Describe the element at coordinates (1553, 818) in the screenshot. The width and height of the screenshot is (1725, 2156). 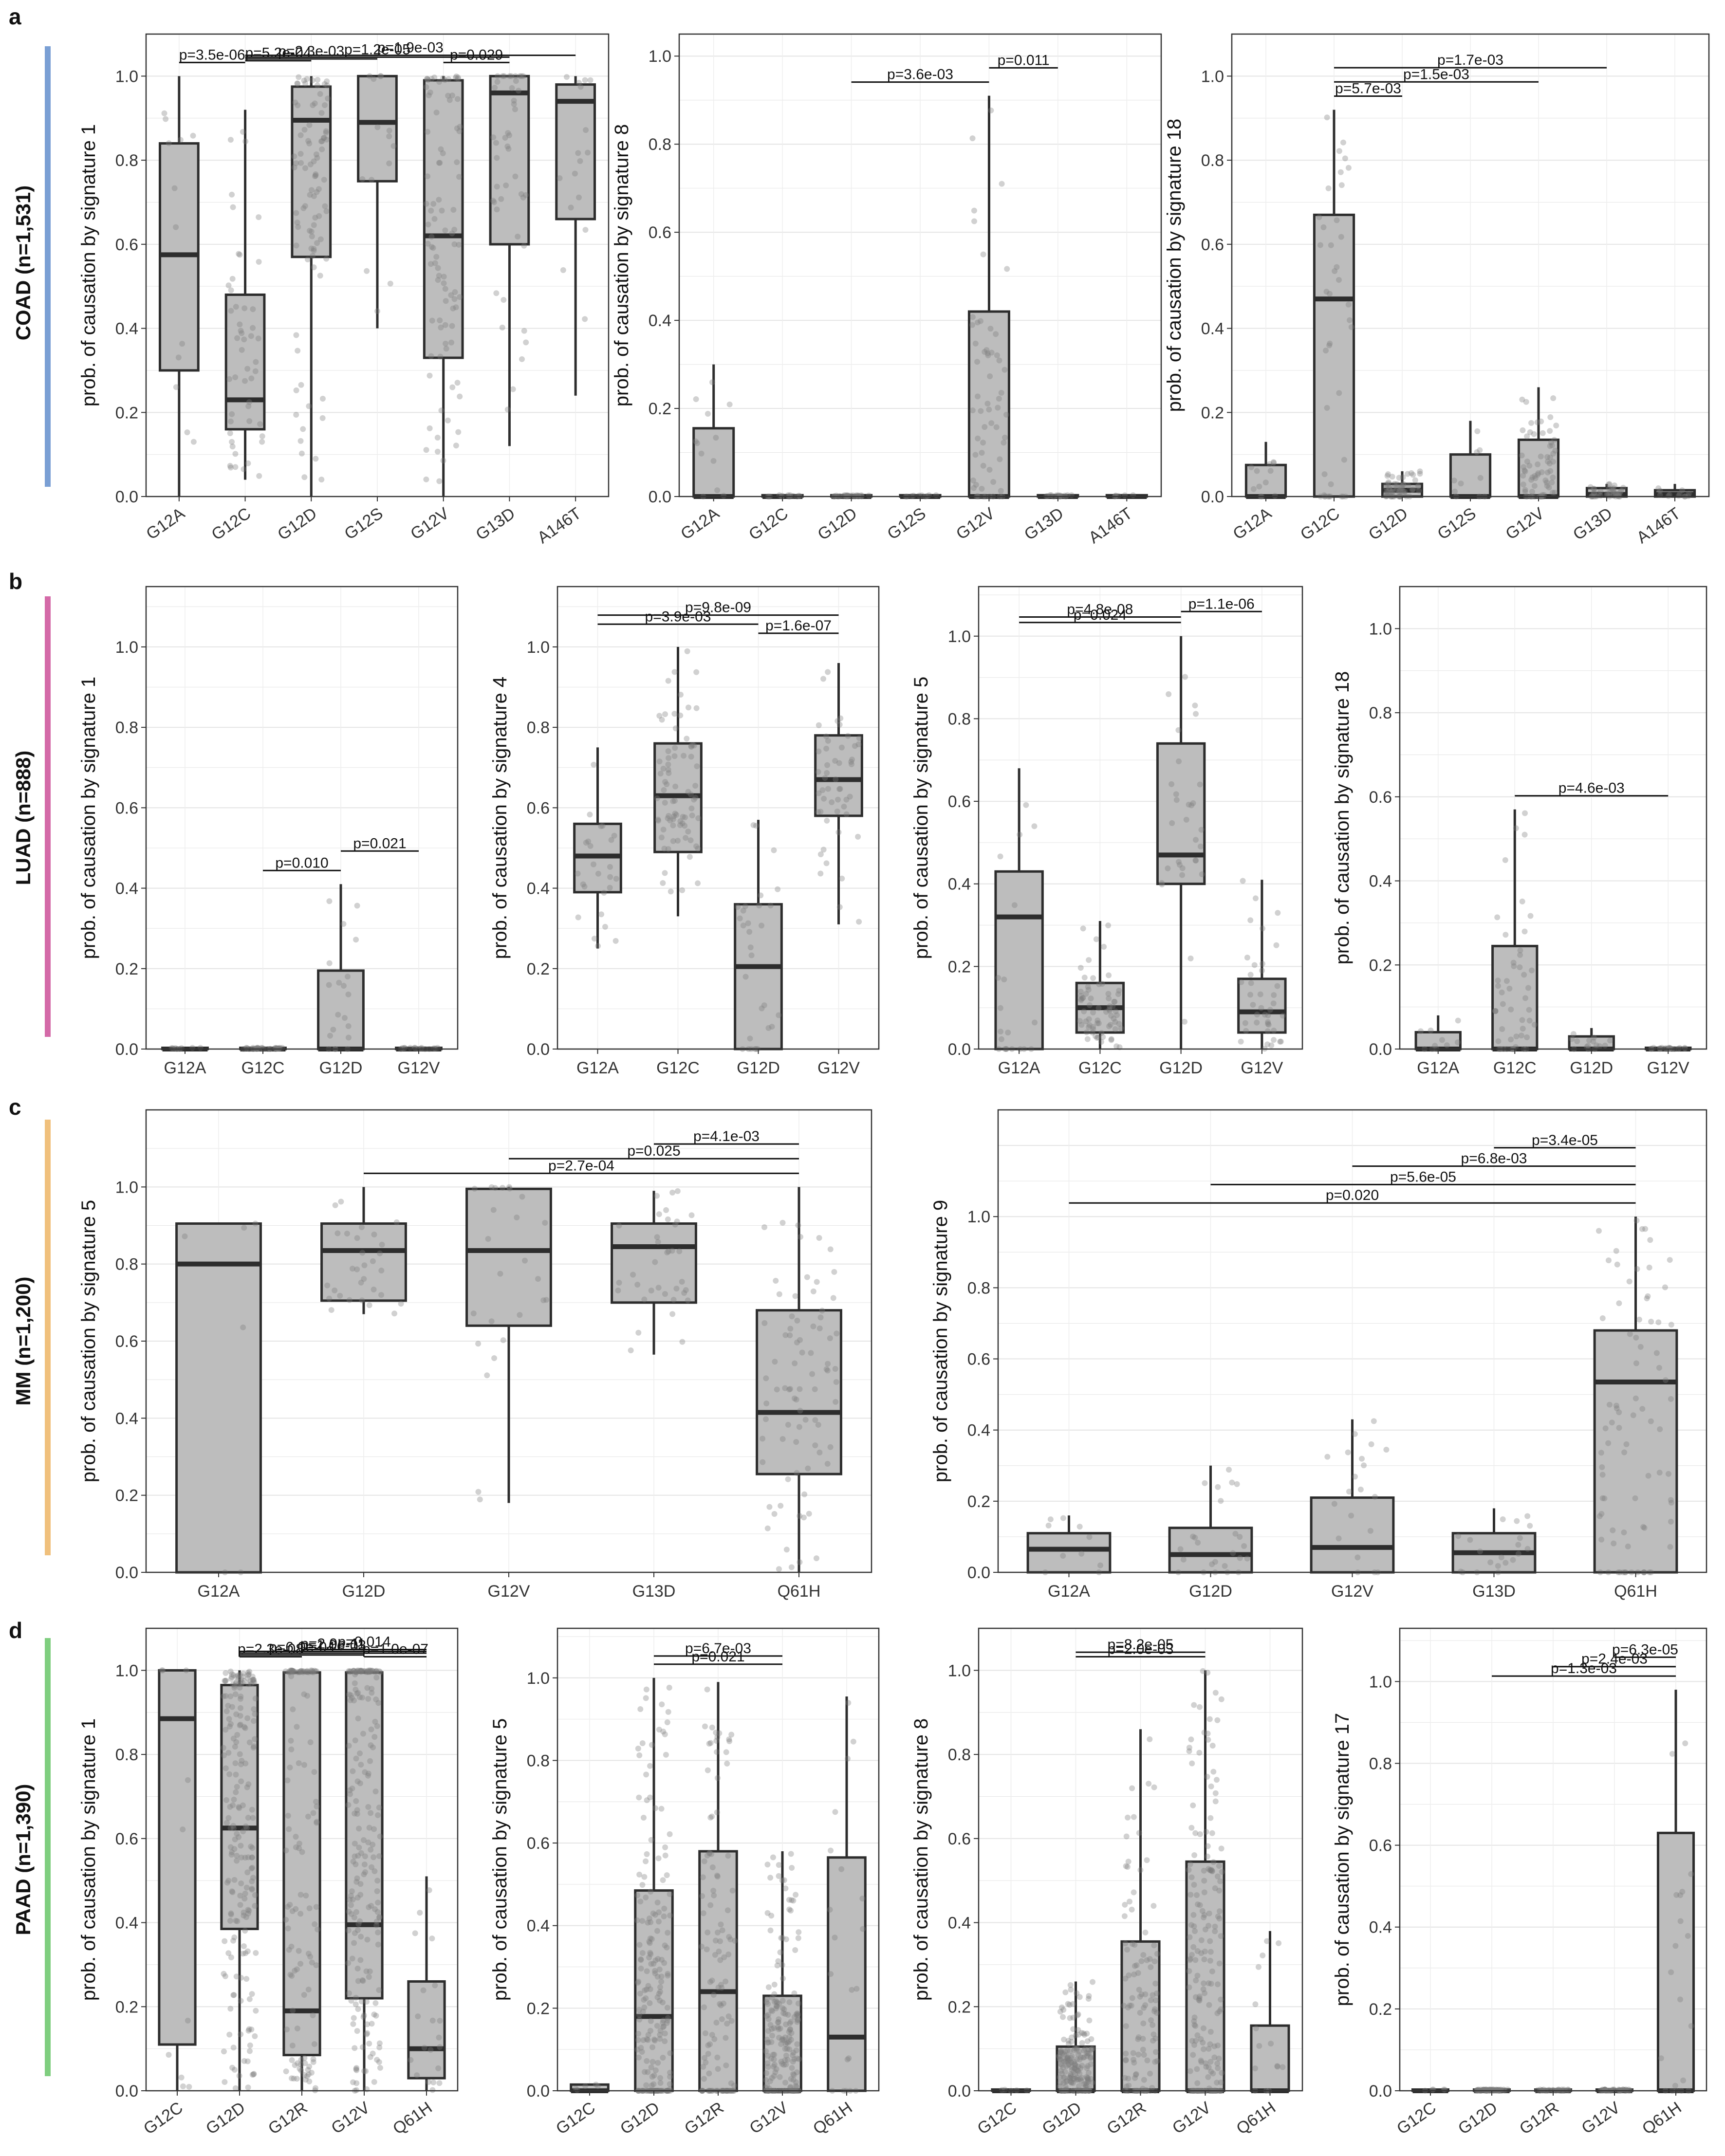
I see `panel-frame` at that location.